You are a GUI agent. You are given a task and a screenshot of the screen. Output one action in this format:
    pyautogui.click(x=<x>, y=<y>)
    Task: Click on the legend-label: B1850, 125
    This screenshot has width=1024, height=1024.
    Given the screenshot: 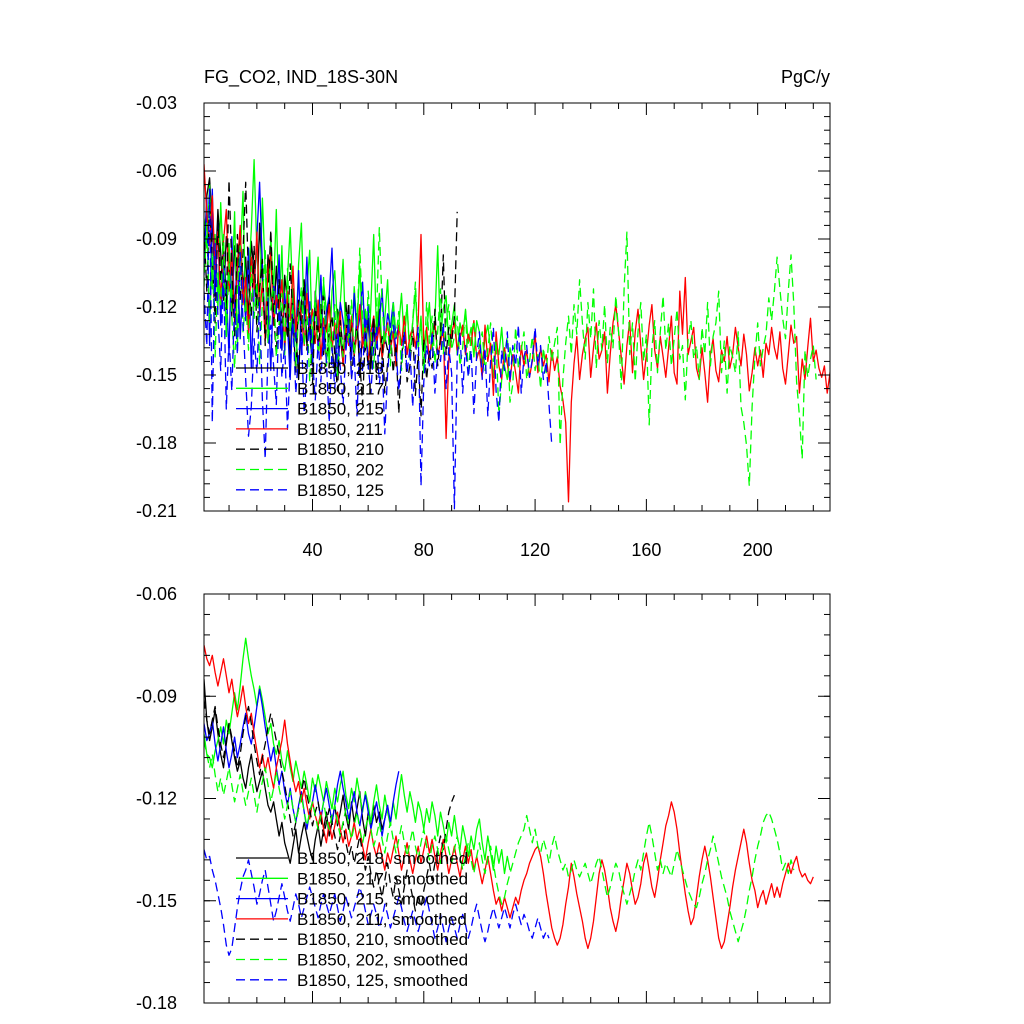 What is the action you would take?
    pyautogui.click(x=340, y=490)
    